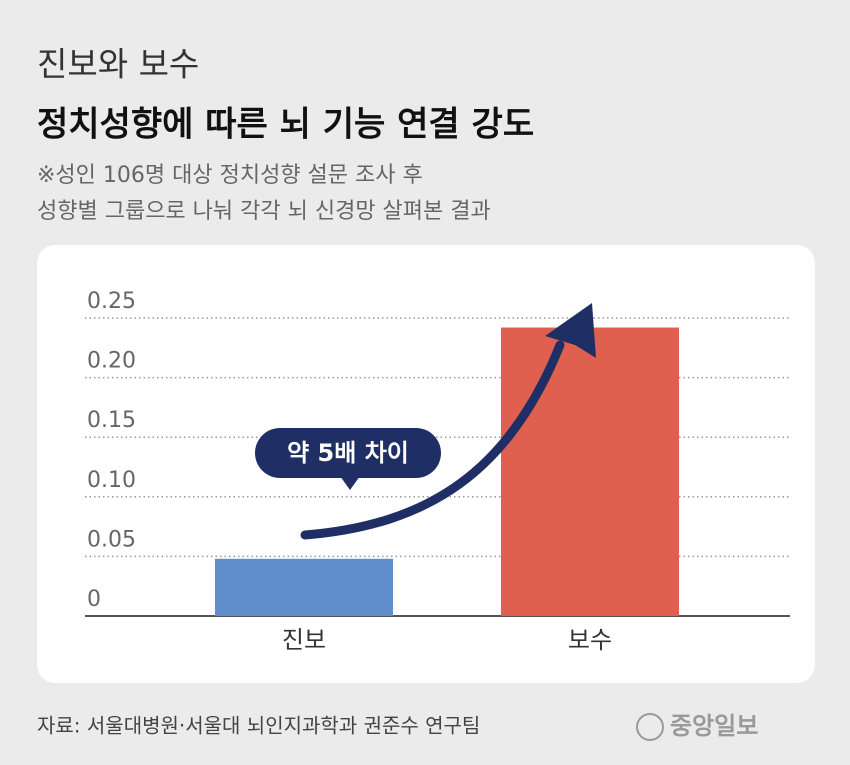 Image resolution: width=850 pixels, height=765 pixels. I want to click on y-tick-label: 0.25, so click(111, 301).